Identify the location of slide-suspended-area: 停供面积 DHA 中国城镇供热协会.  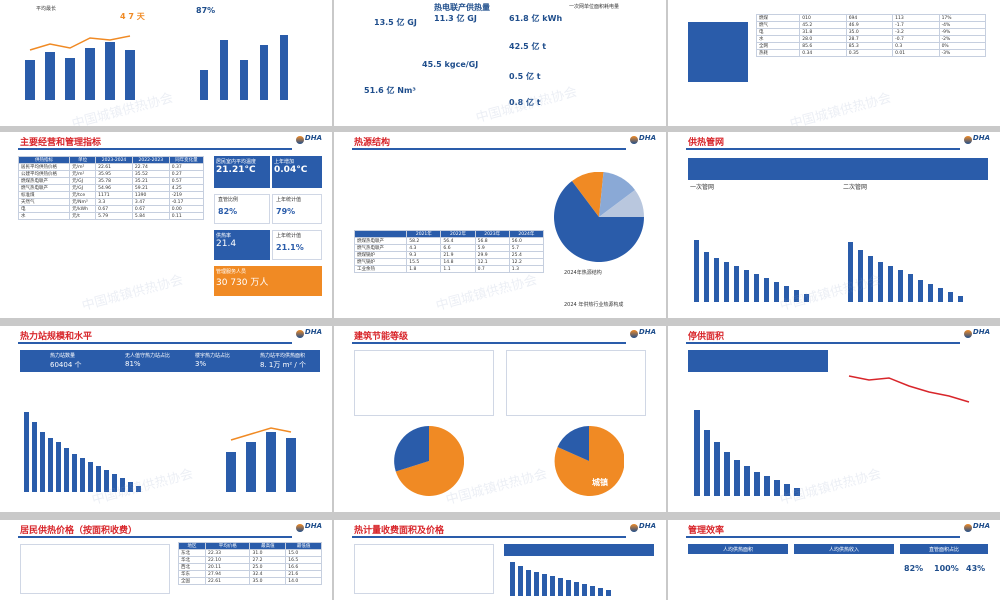
(834, 419).